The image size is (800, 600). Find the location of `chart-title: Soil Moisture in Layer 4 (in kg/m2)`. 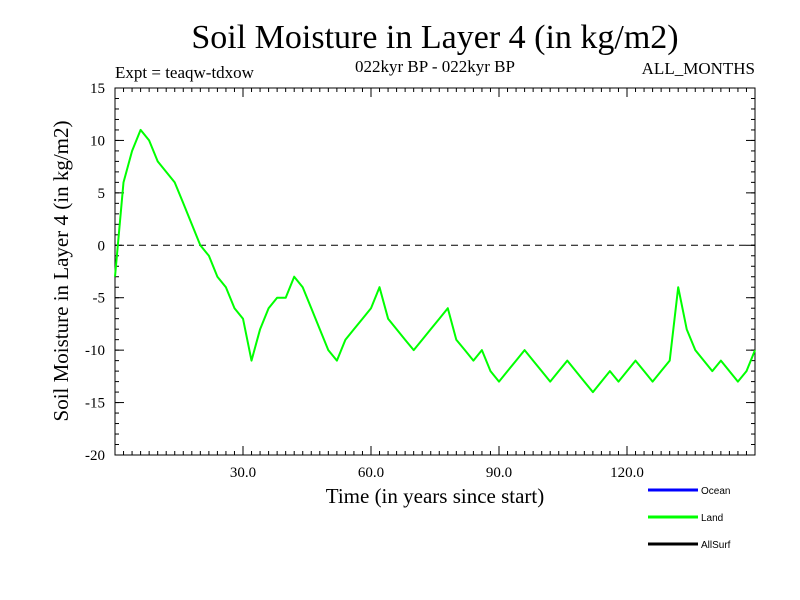

chart-title: Soil Moisture in Layer 4 (in kg/m2) is located at coordinates (434, 37).